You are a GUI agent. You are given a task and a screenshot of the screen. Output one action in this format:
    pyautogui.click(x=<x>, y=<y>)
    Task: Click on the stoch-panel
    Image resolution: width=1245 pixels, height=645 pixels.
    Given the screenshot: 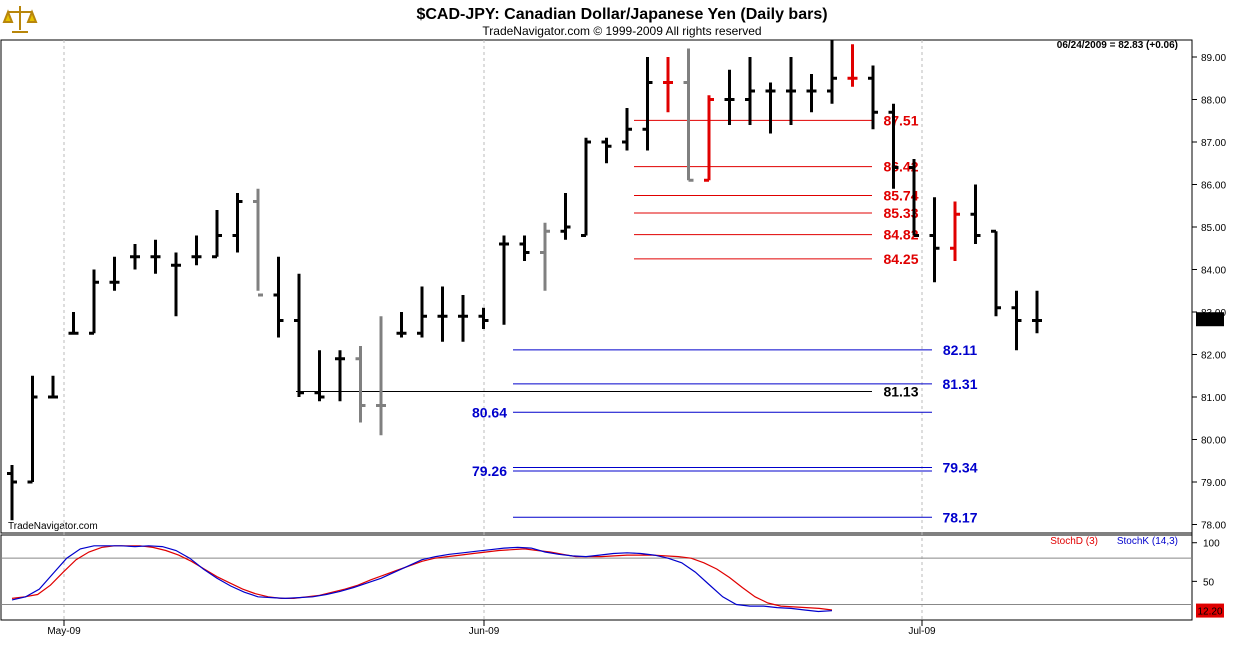 What is the action you would take?
    pyautogui.click(x=596, y=577)
    